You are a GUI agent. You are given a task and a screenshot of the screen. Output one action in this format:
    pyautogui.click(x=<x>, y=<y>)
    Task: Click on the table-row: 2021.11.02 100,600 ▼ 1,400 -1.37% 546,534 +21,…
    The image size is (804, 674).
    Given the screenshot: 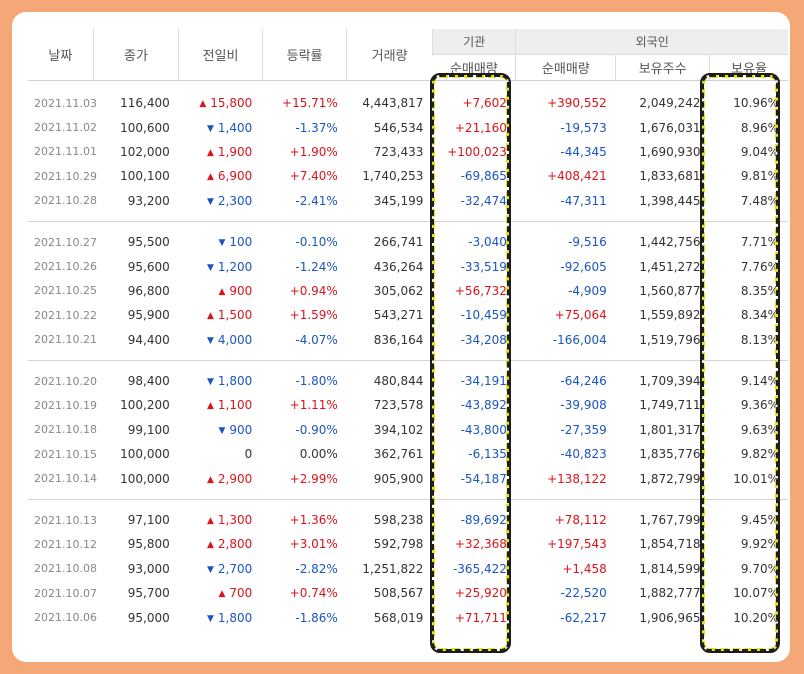 What is the action you would take?
    pyautogui.click(x=408, y=127)
    